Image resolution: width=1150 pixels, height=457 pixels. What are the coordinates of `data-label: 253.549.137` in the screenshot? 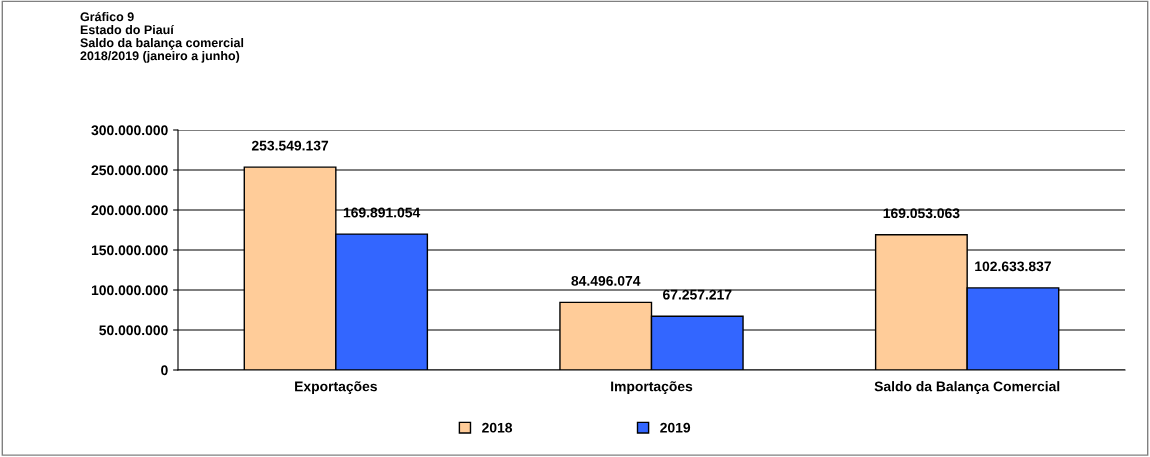 It's located at (290, 145).